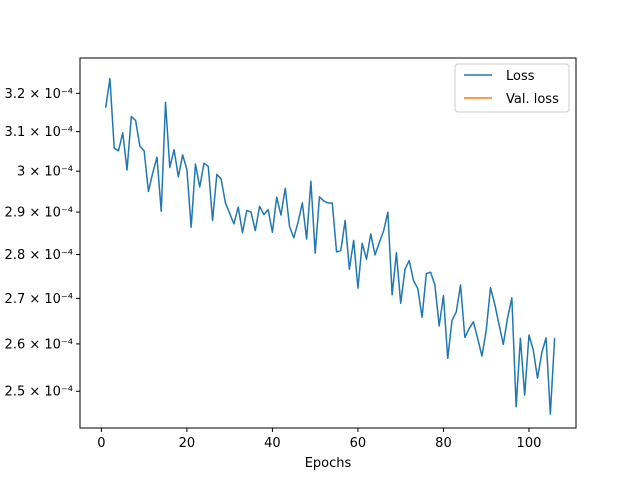  Describe the element at coordinates (520, 76) in the screenshot. I see `legend-label-loss: Loss` at that location.